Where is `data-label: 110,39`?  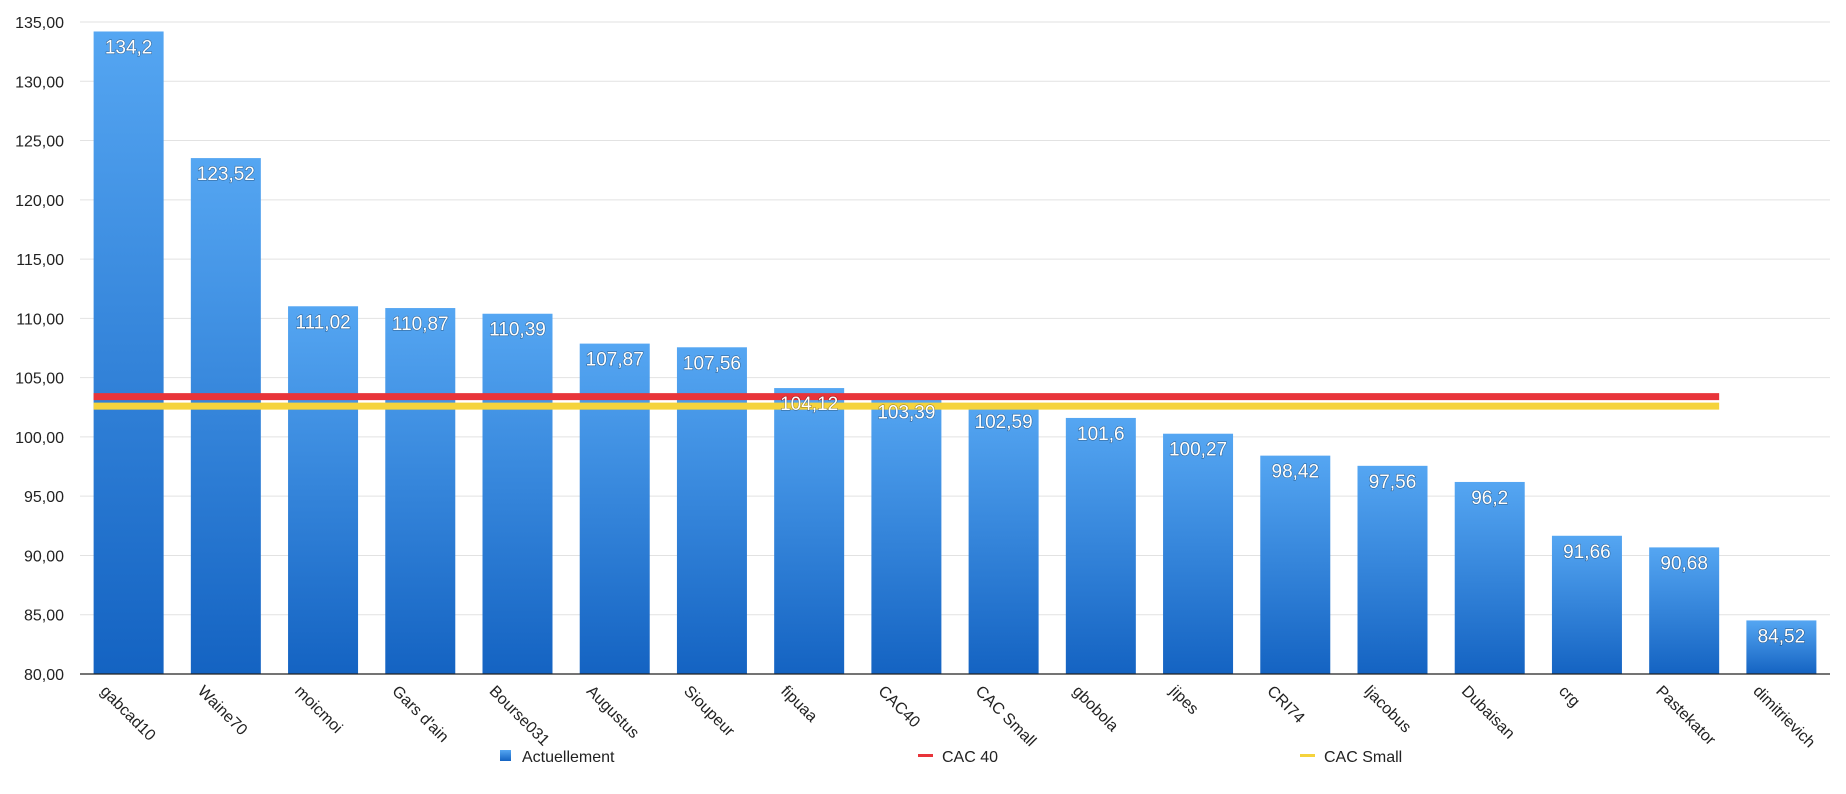 data-label: 110,39 is located at coordinates (517, 330).